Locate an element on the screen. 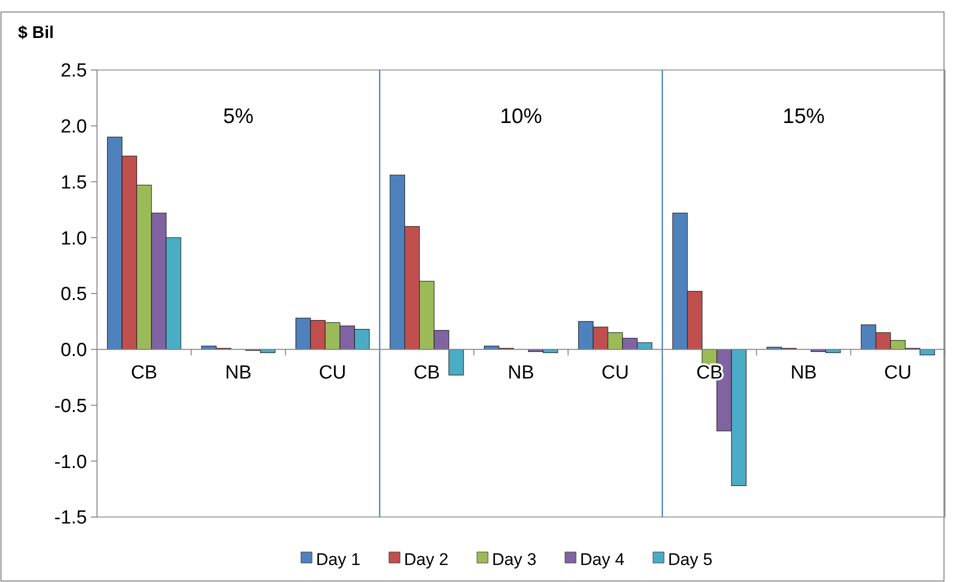 The height and width of the screenshot is (582, 957). y-tick-label: 2.0 is located at coordinates (73, 127).